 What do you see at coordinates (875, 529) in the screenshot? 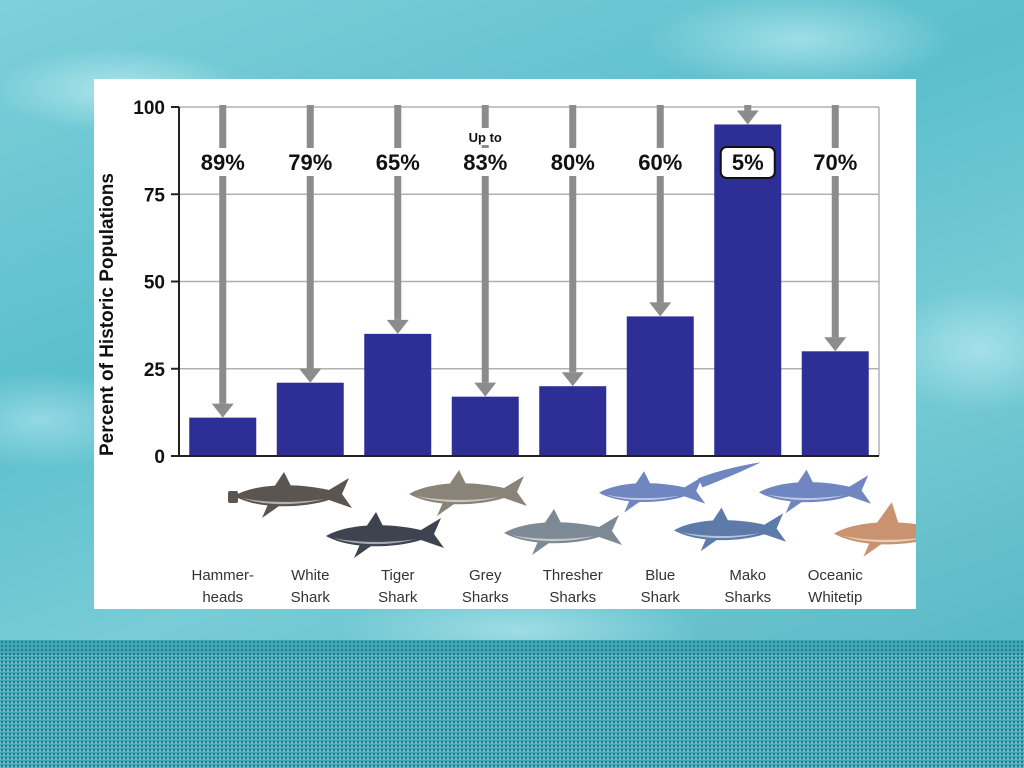
I see `oceanic-whitetip-shark-icon` at bounding box center [875, 529].